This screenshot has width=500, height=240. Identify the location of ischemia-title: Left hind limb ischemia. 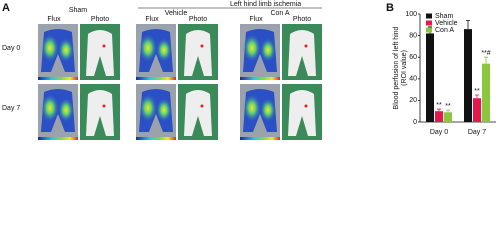
(265, 4).